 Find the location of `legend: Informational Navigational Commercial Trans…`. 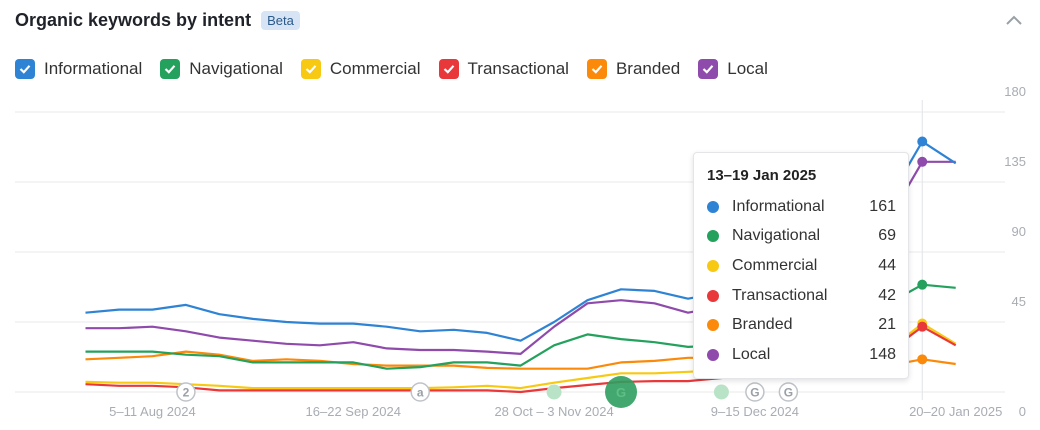

legend: Informational Navigational Commercial Trans… is located at coordinates (391, 69).